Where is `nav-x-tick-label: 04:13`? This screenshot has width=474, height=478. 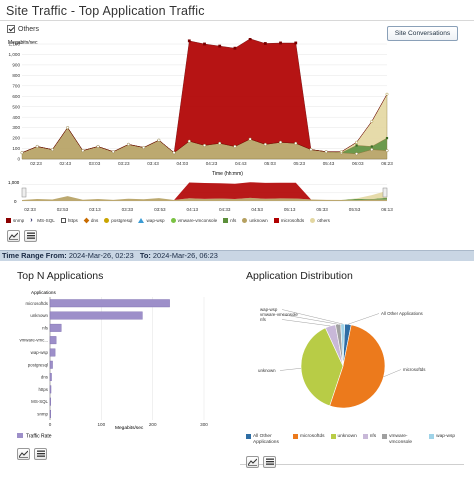 nav-x-tick-label: 04:13 is located at coordinates (193, 209).